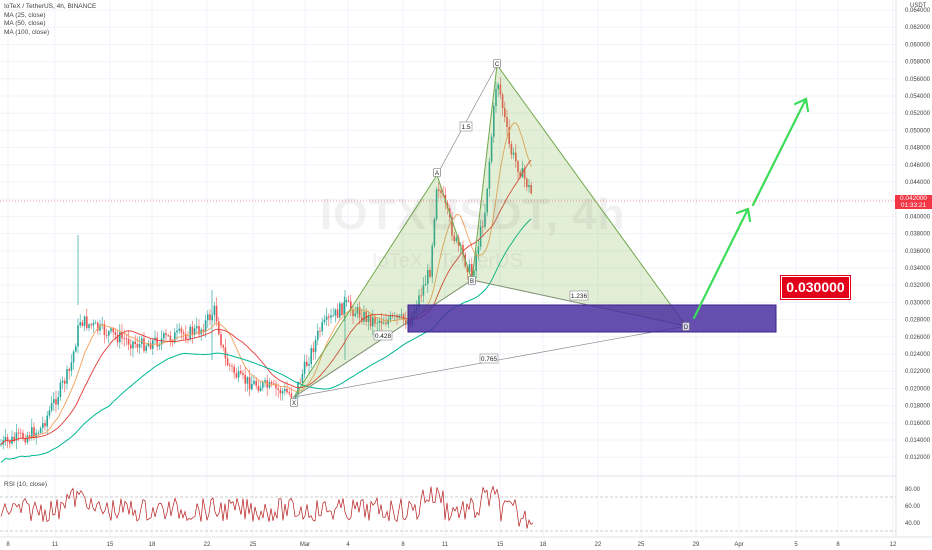  I want to click on target-zone, so click(592, 318).